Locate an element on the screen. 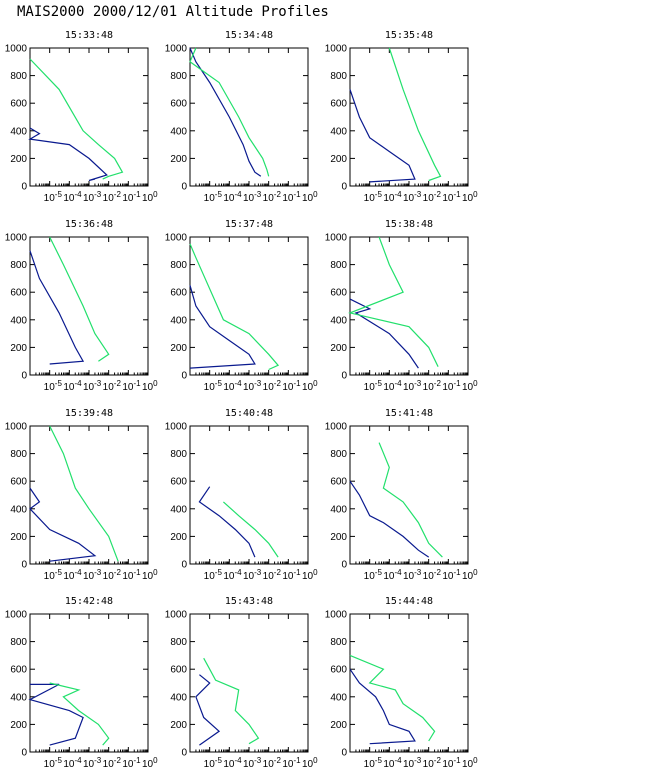  panel-subtitle: 15:41:48 is located at coordinates (409, 413).